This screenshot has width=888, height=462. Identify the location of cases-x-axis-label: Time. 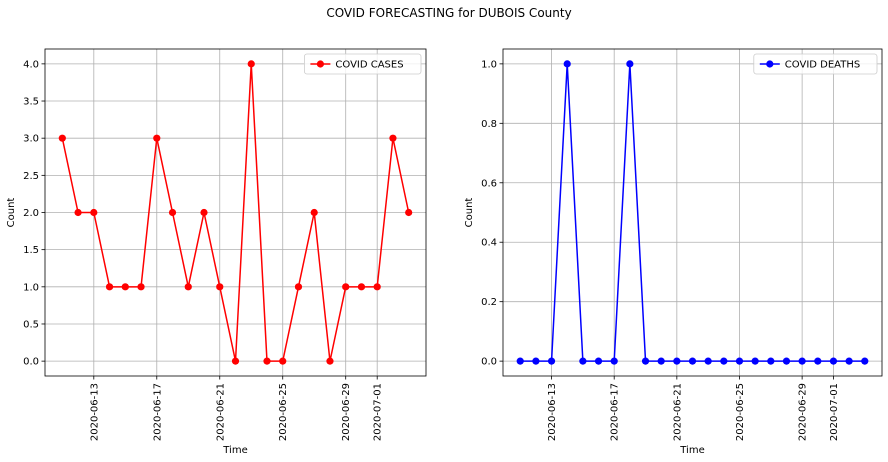
(234, 450).